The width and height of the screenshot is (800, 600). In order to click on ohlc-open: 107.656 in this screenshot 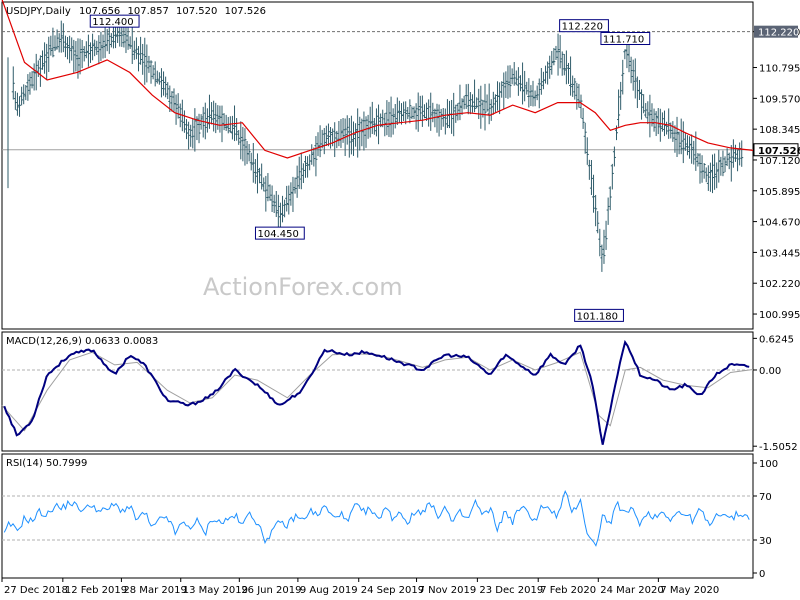, I will do `click(99, 11)`.